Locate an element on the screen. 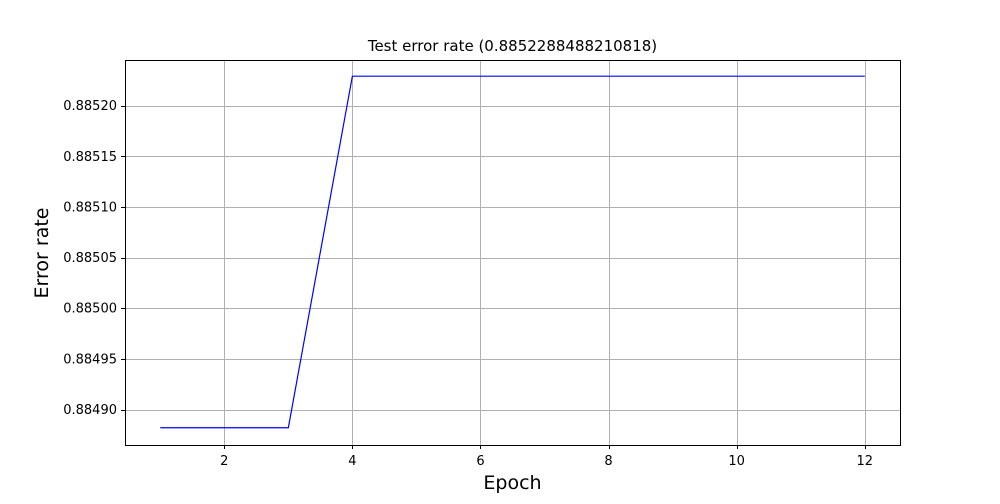 Image resolution: width=1000 pixels, height=504 pixels. x-tick-label: 8 is located at coordinates (608, 461).